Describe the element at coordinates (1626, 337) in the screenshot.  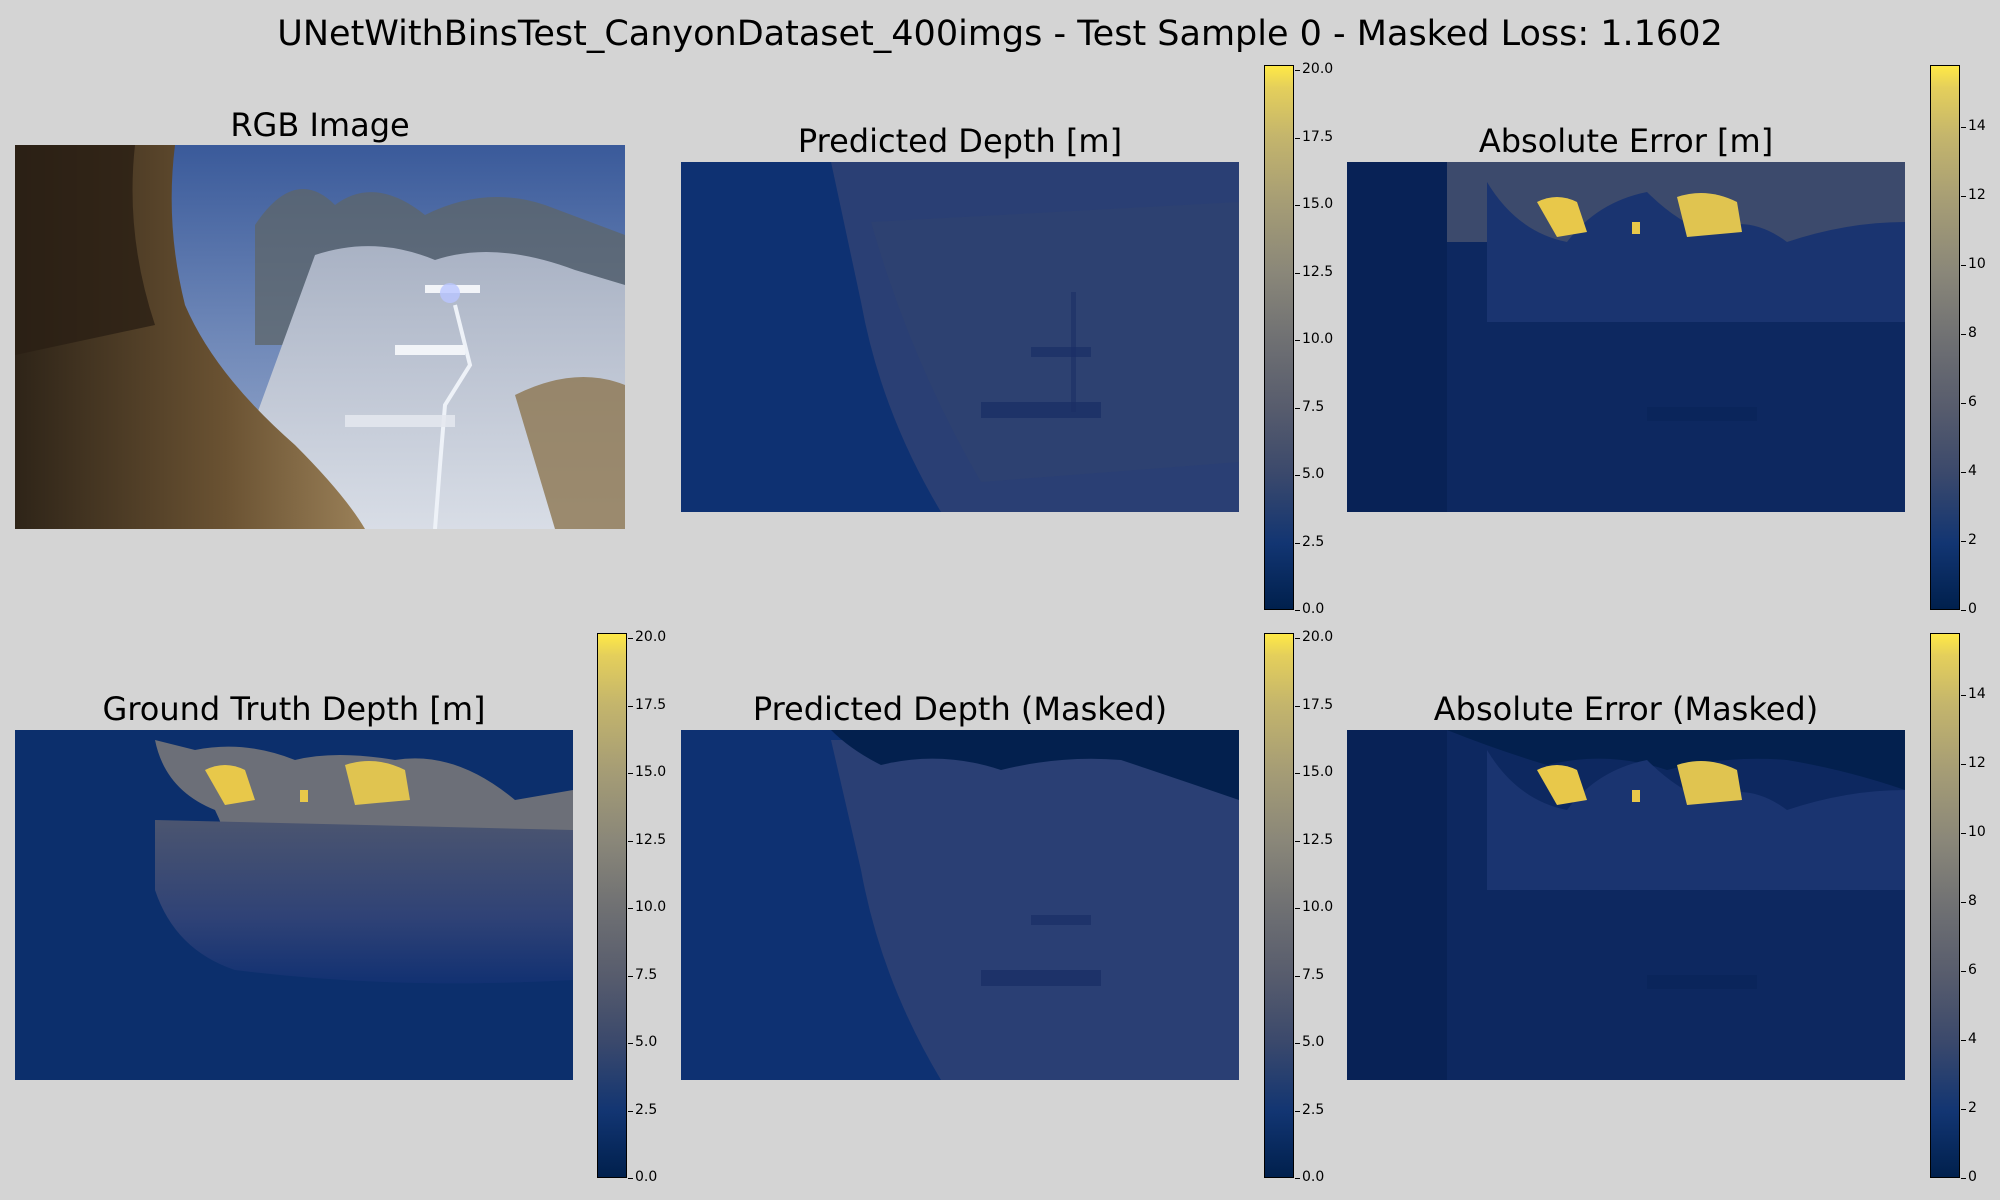
I see `absolute-error-map` at that location.